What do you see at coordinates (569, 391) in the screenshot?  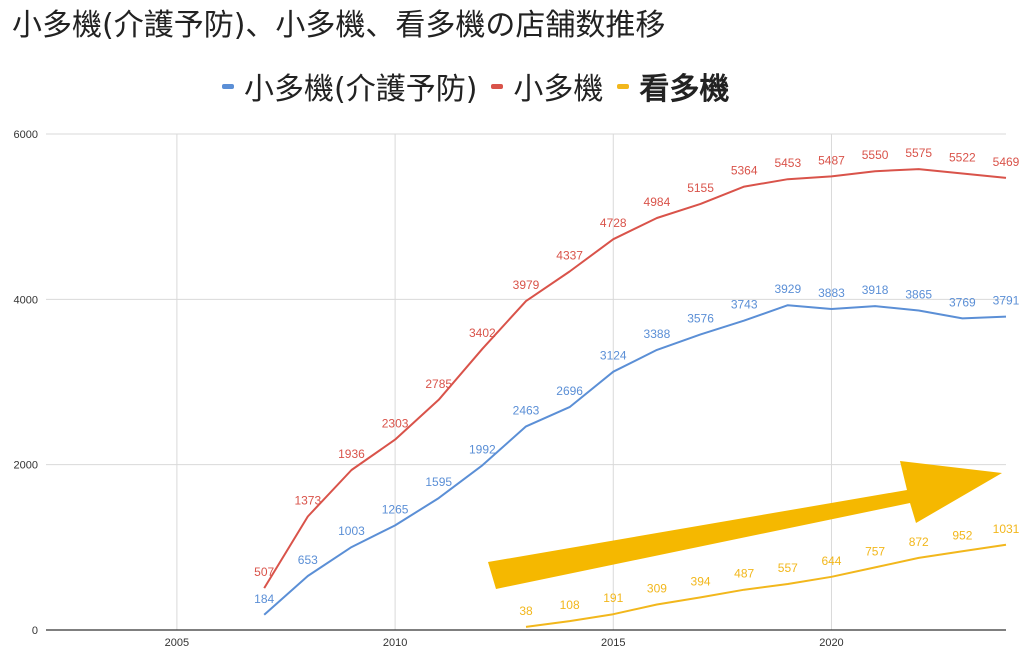 I see `data-label-series-0-7: 2696` at bounding box center [569, 391].